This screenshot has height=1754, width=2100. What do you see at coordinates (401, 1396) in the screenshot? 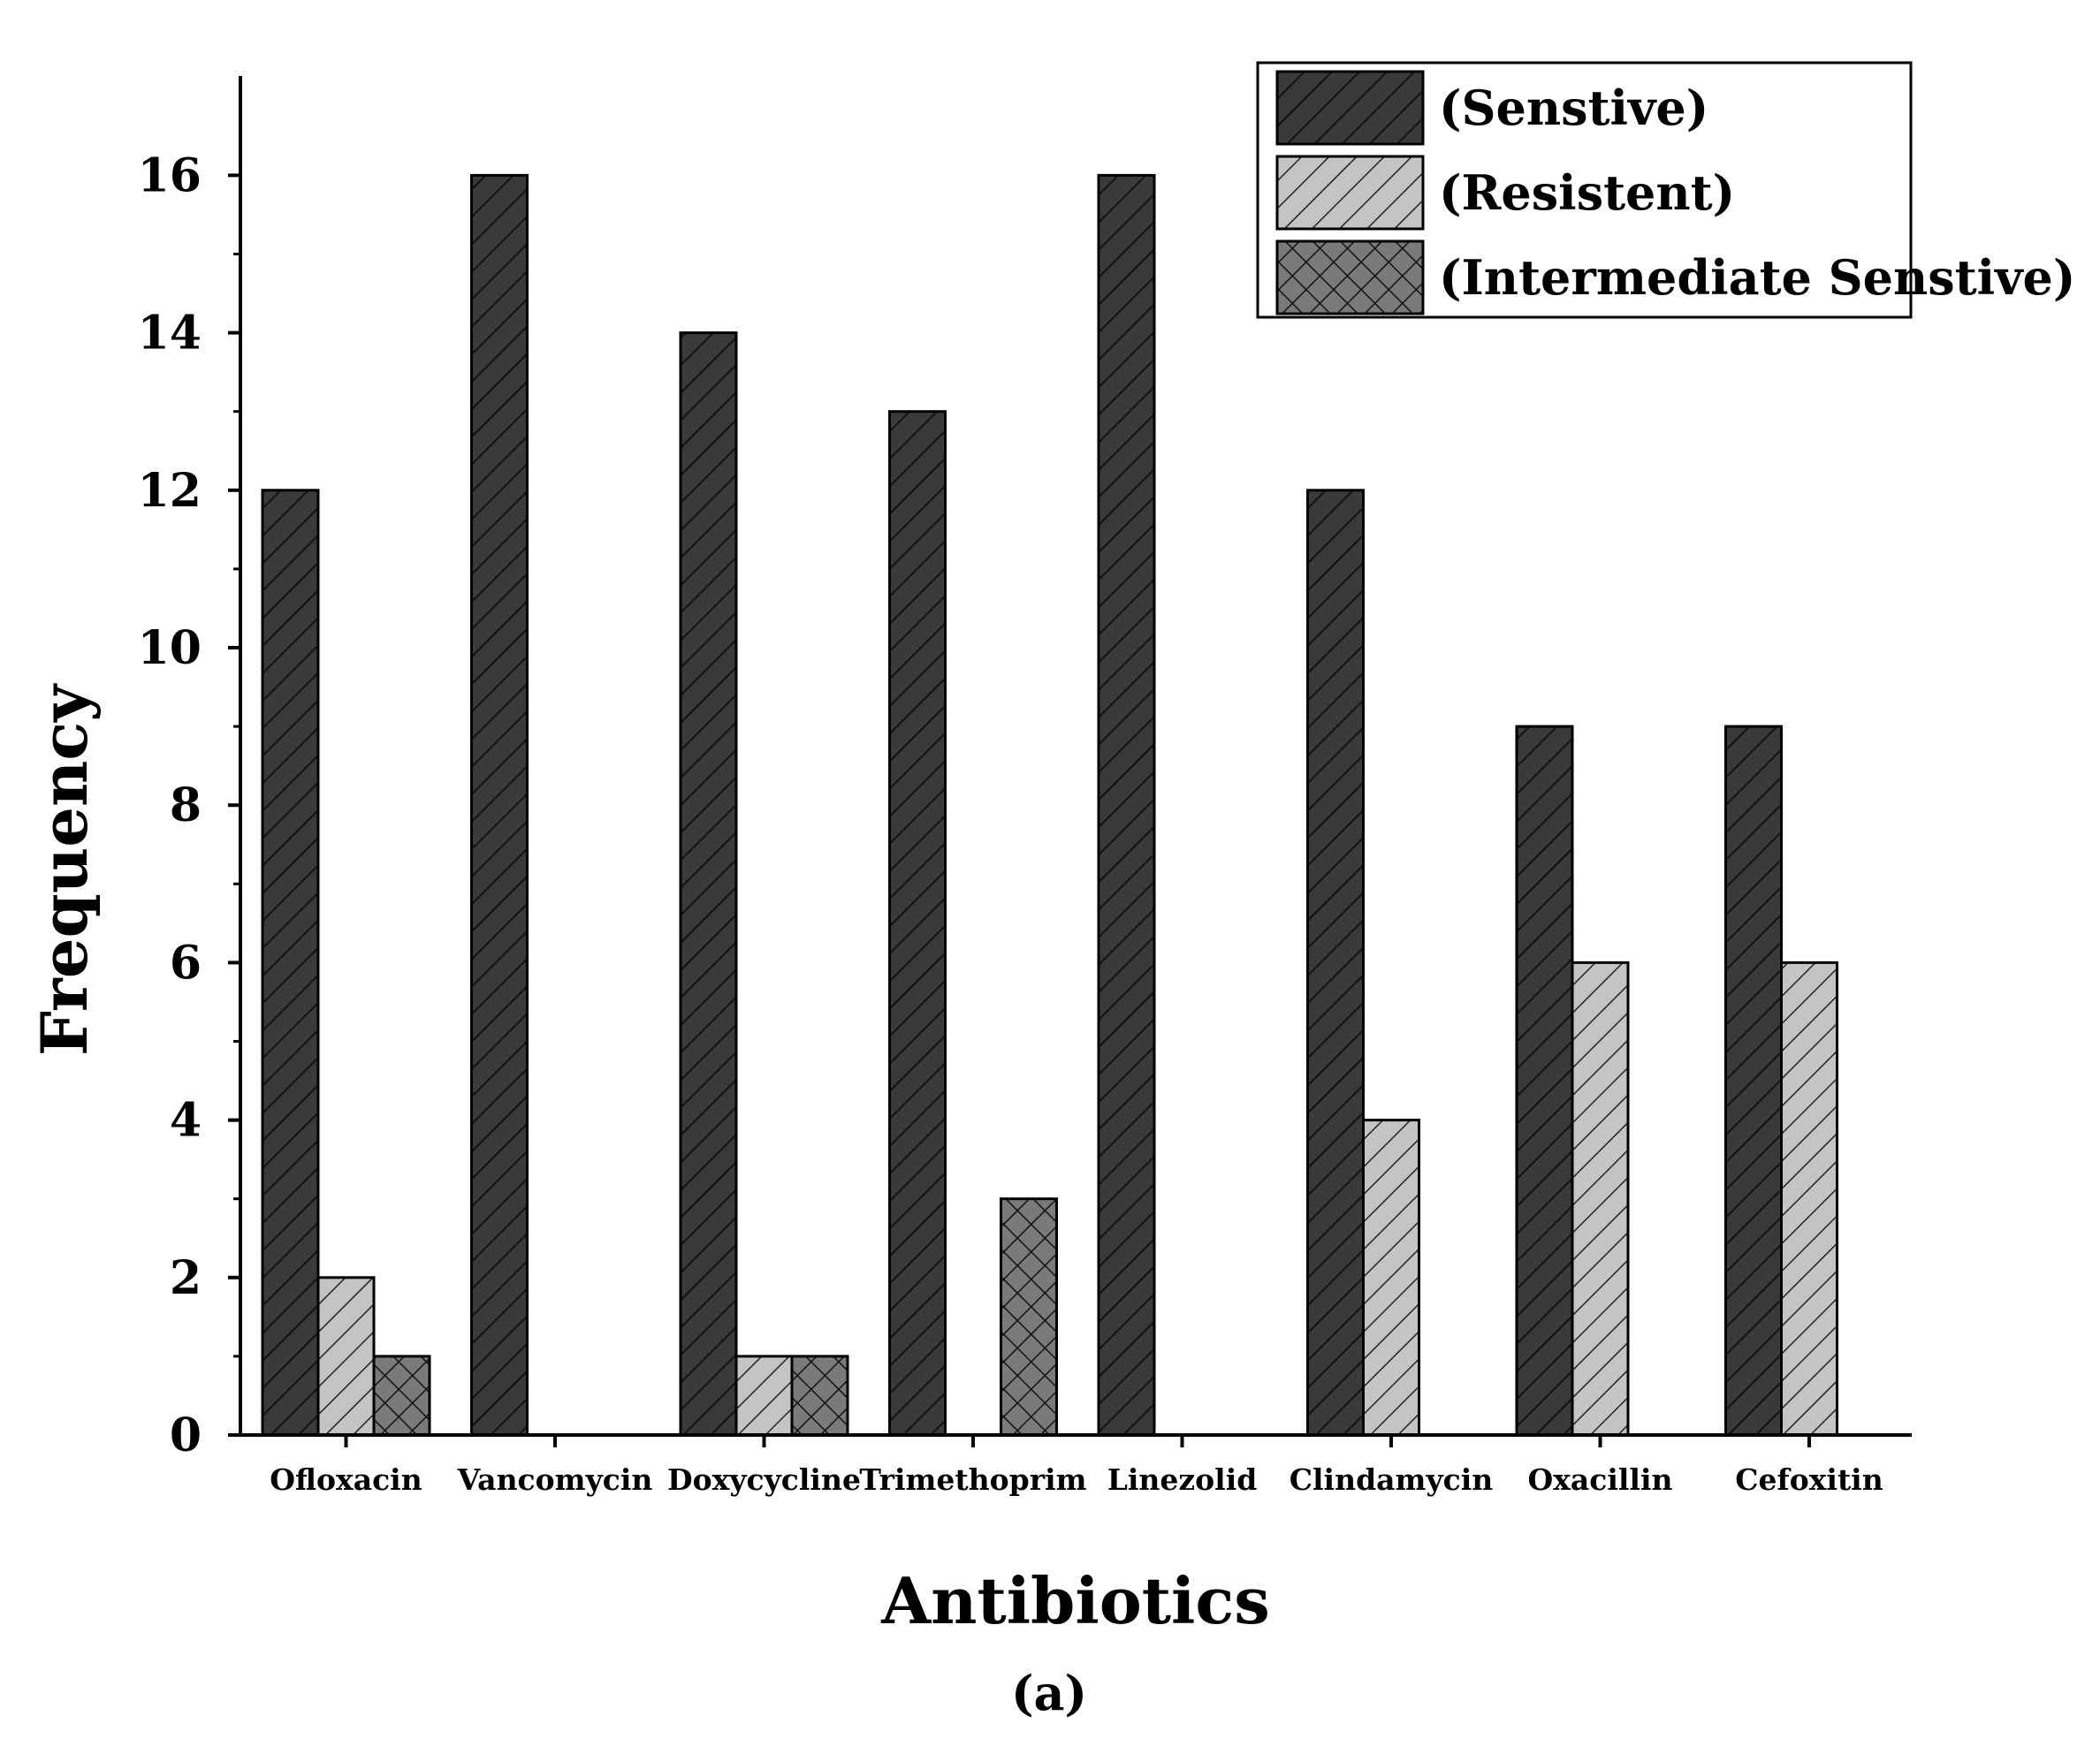
I see `bar-intermediate-ofloxacin` at bounding box center [401, 1396].